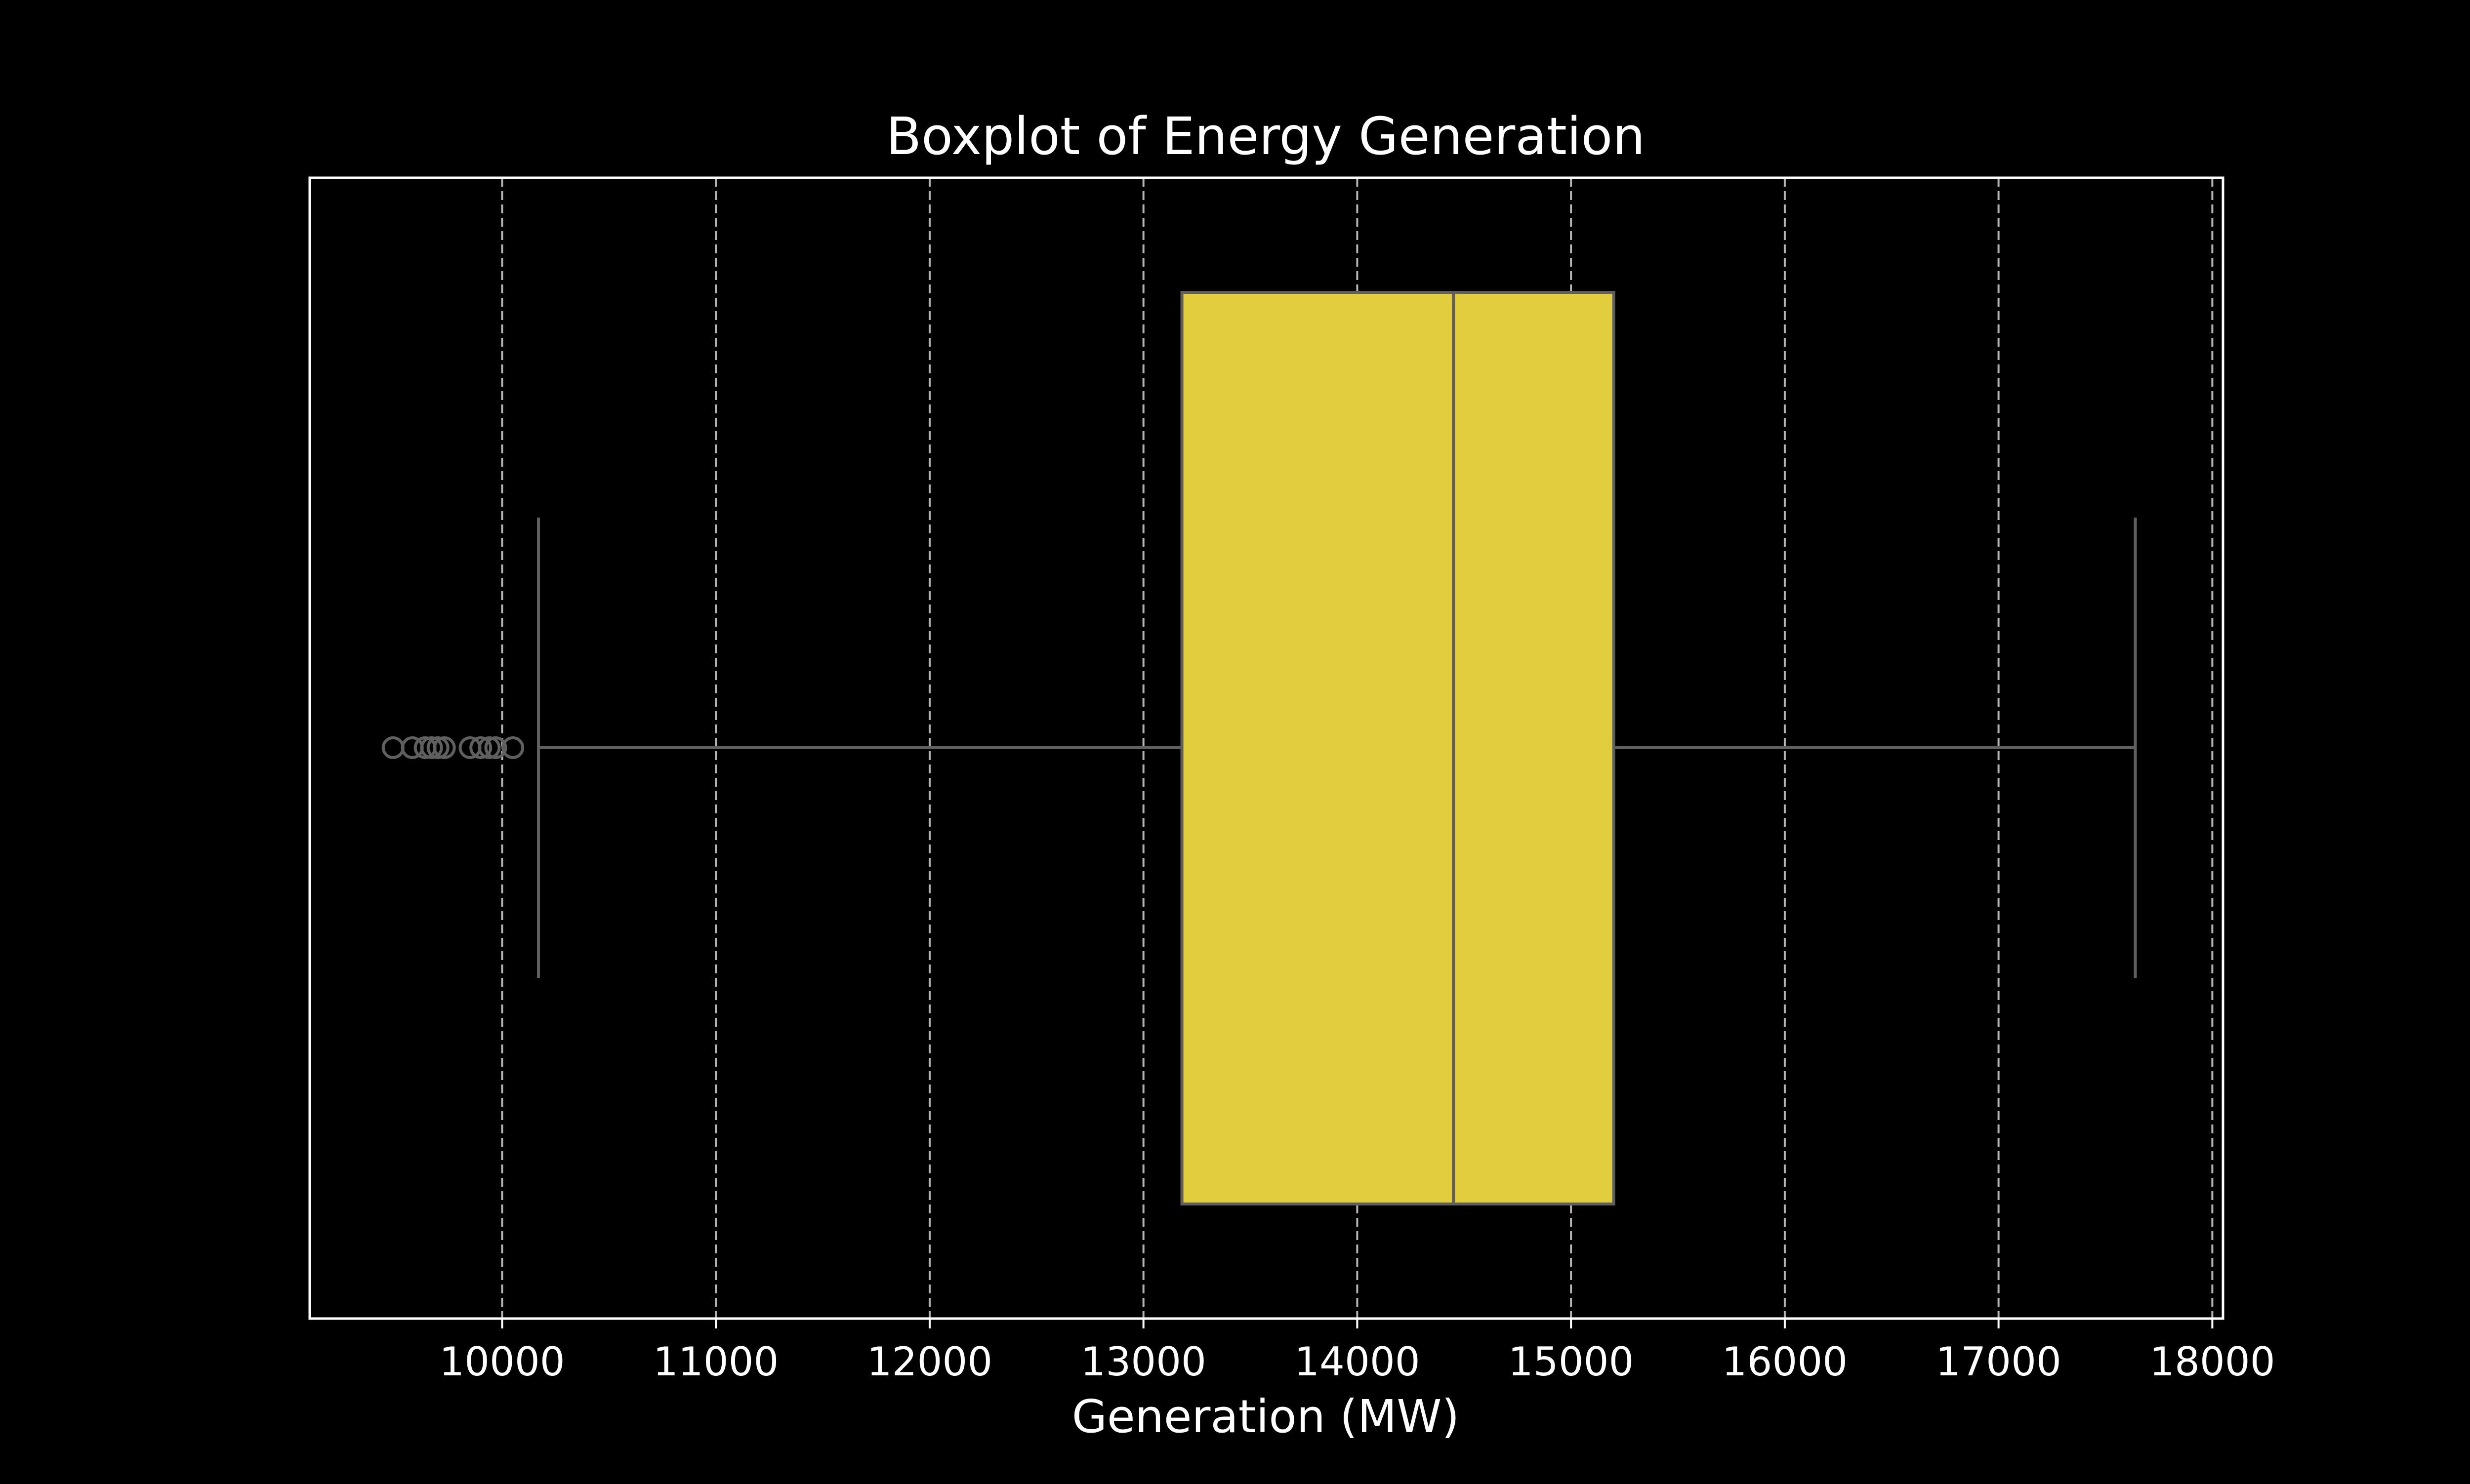  What do you see at coordinates (1397, 748) in the screenshot?
I see `iqr-box` at bounding box center [1397, 748].